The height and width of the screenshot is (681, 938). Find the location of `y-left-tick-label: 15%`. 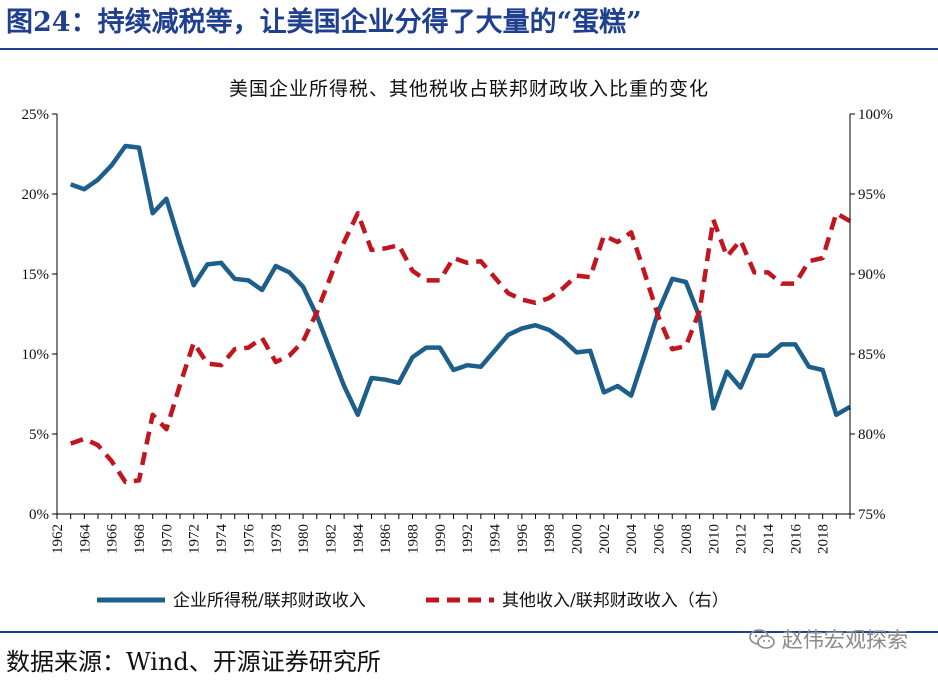

y-left-tick-label: 15% is located at coordinates (36, 275).